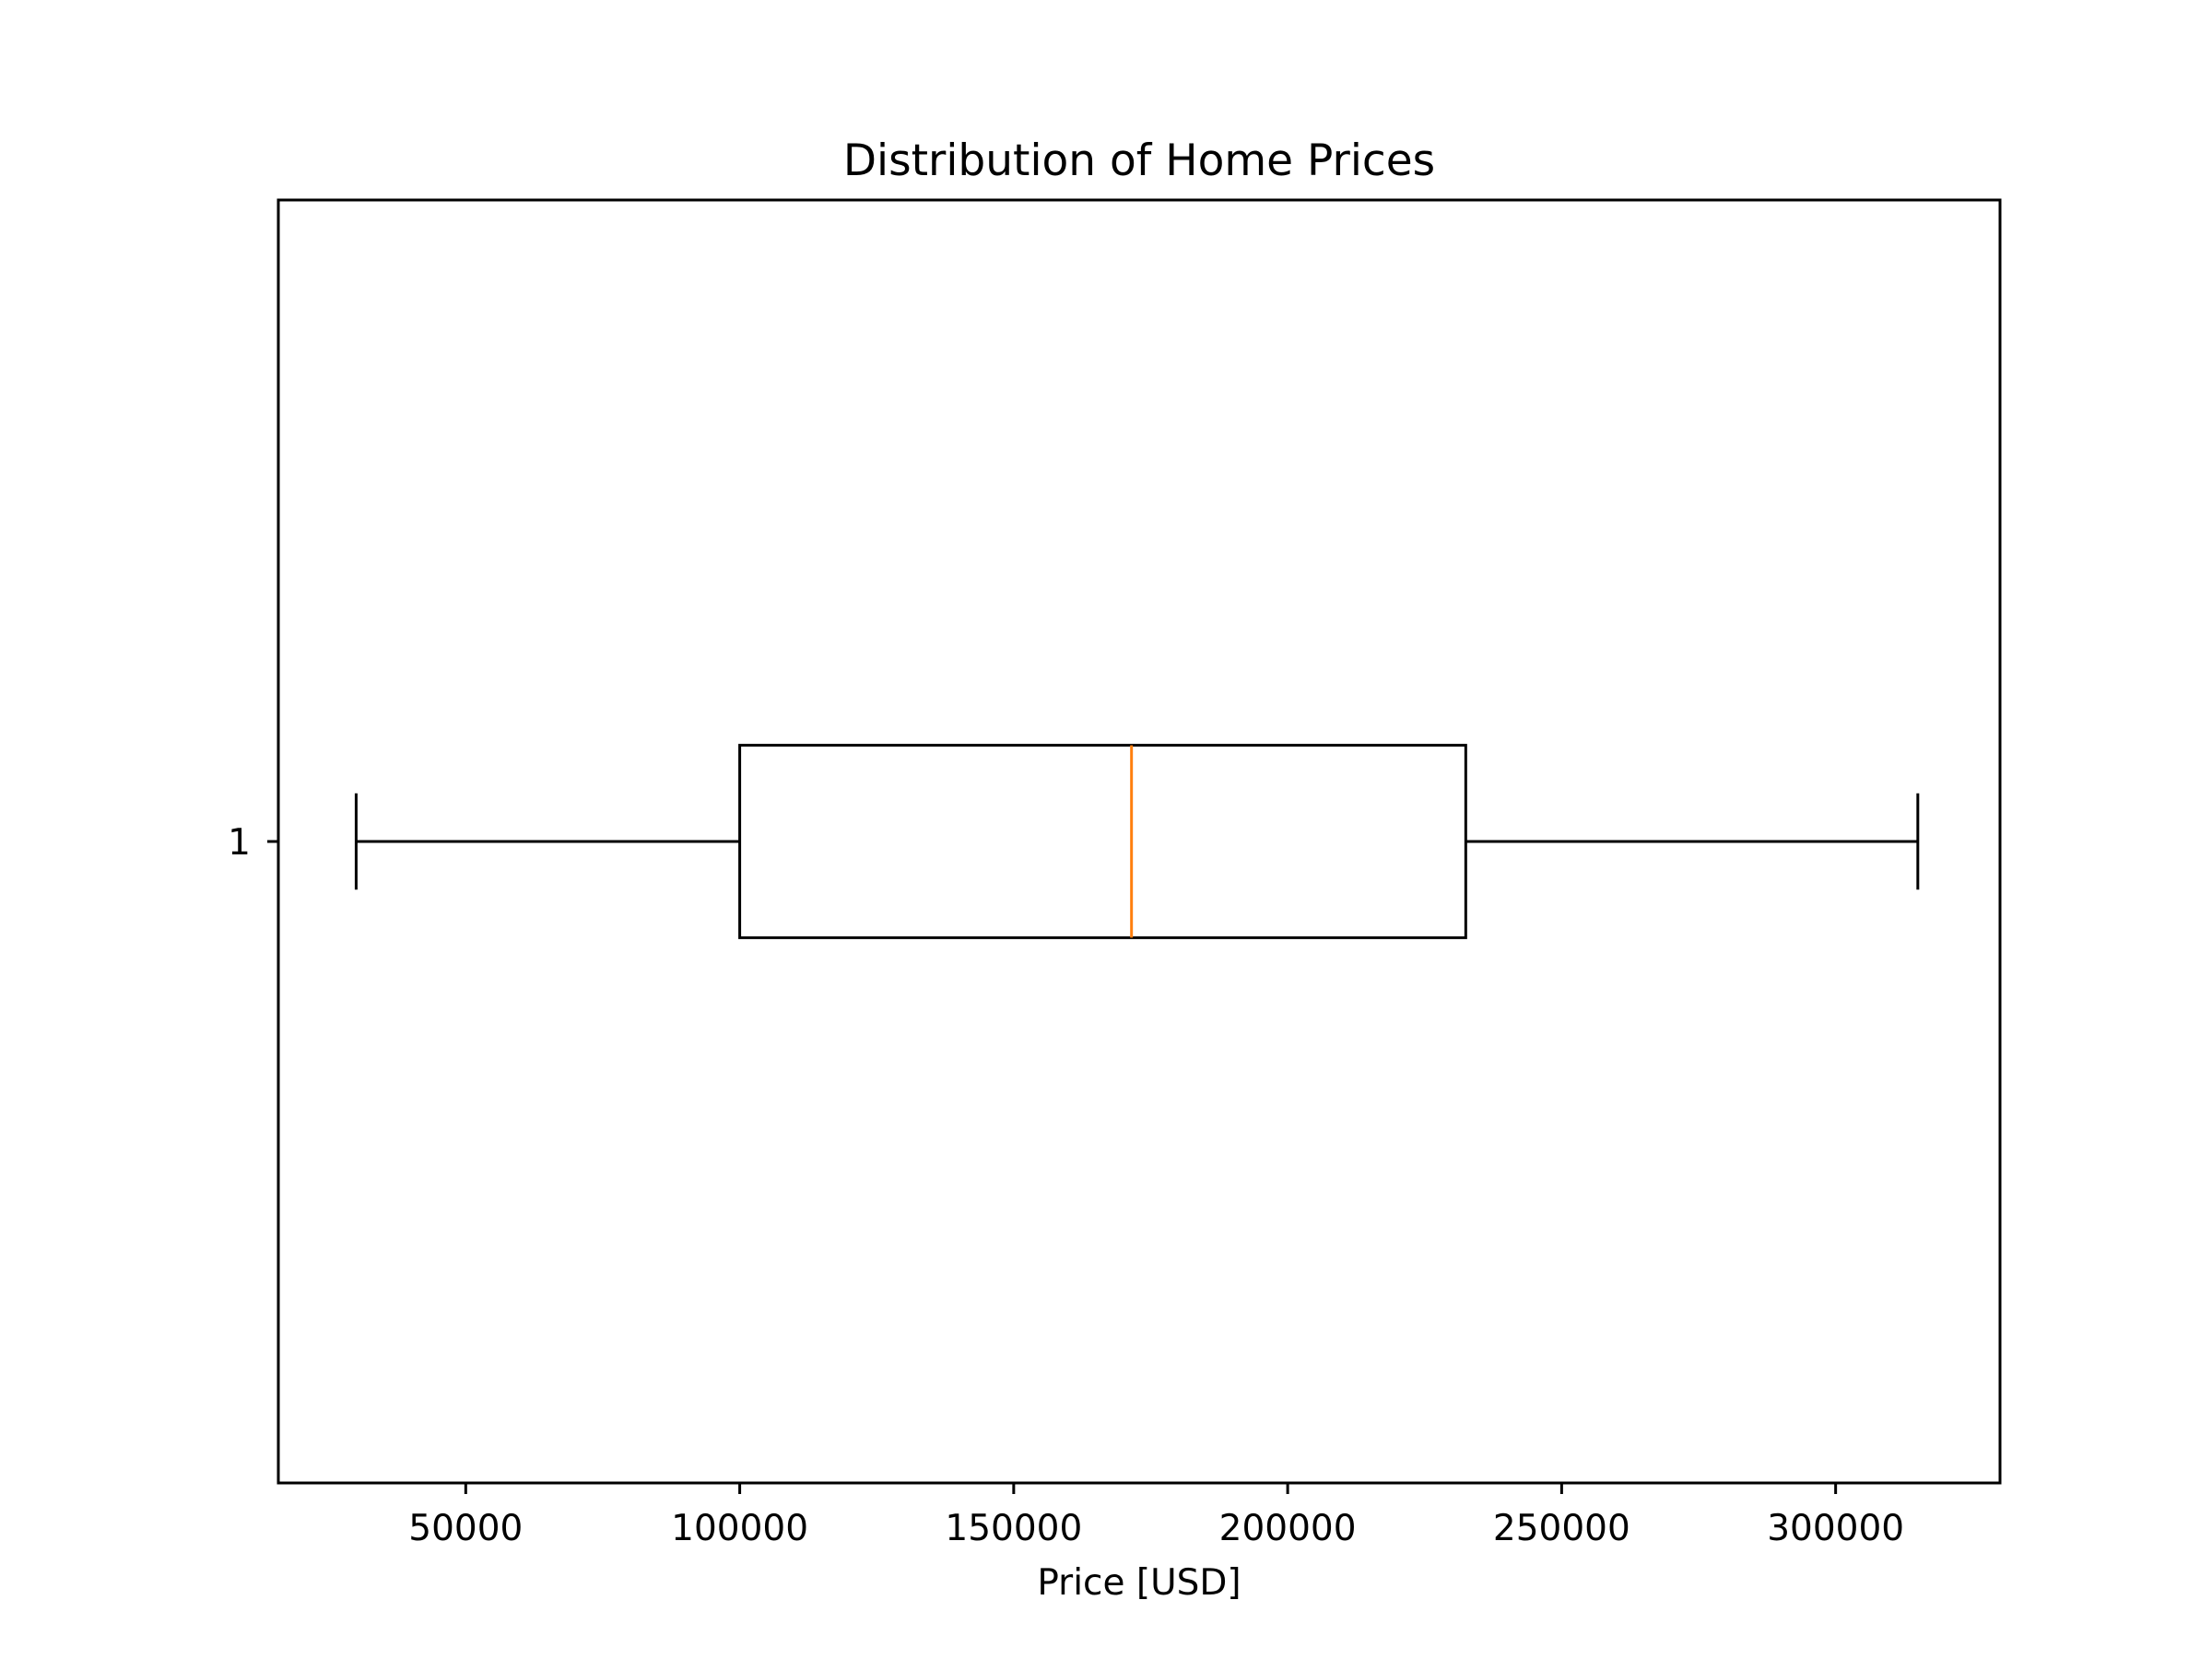 The width and height of the screenshot is (2212, 1659). Describe the element at coordinates (739, 1528) in the screenshot. I see `x-tick-label: 100000` at that location.